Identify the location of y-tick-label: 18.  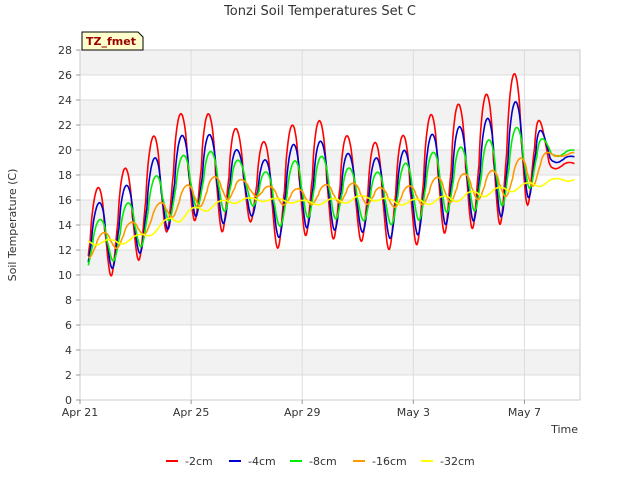
(65, 175).